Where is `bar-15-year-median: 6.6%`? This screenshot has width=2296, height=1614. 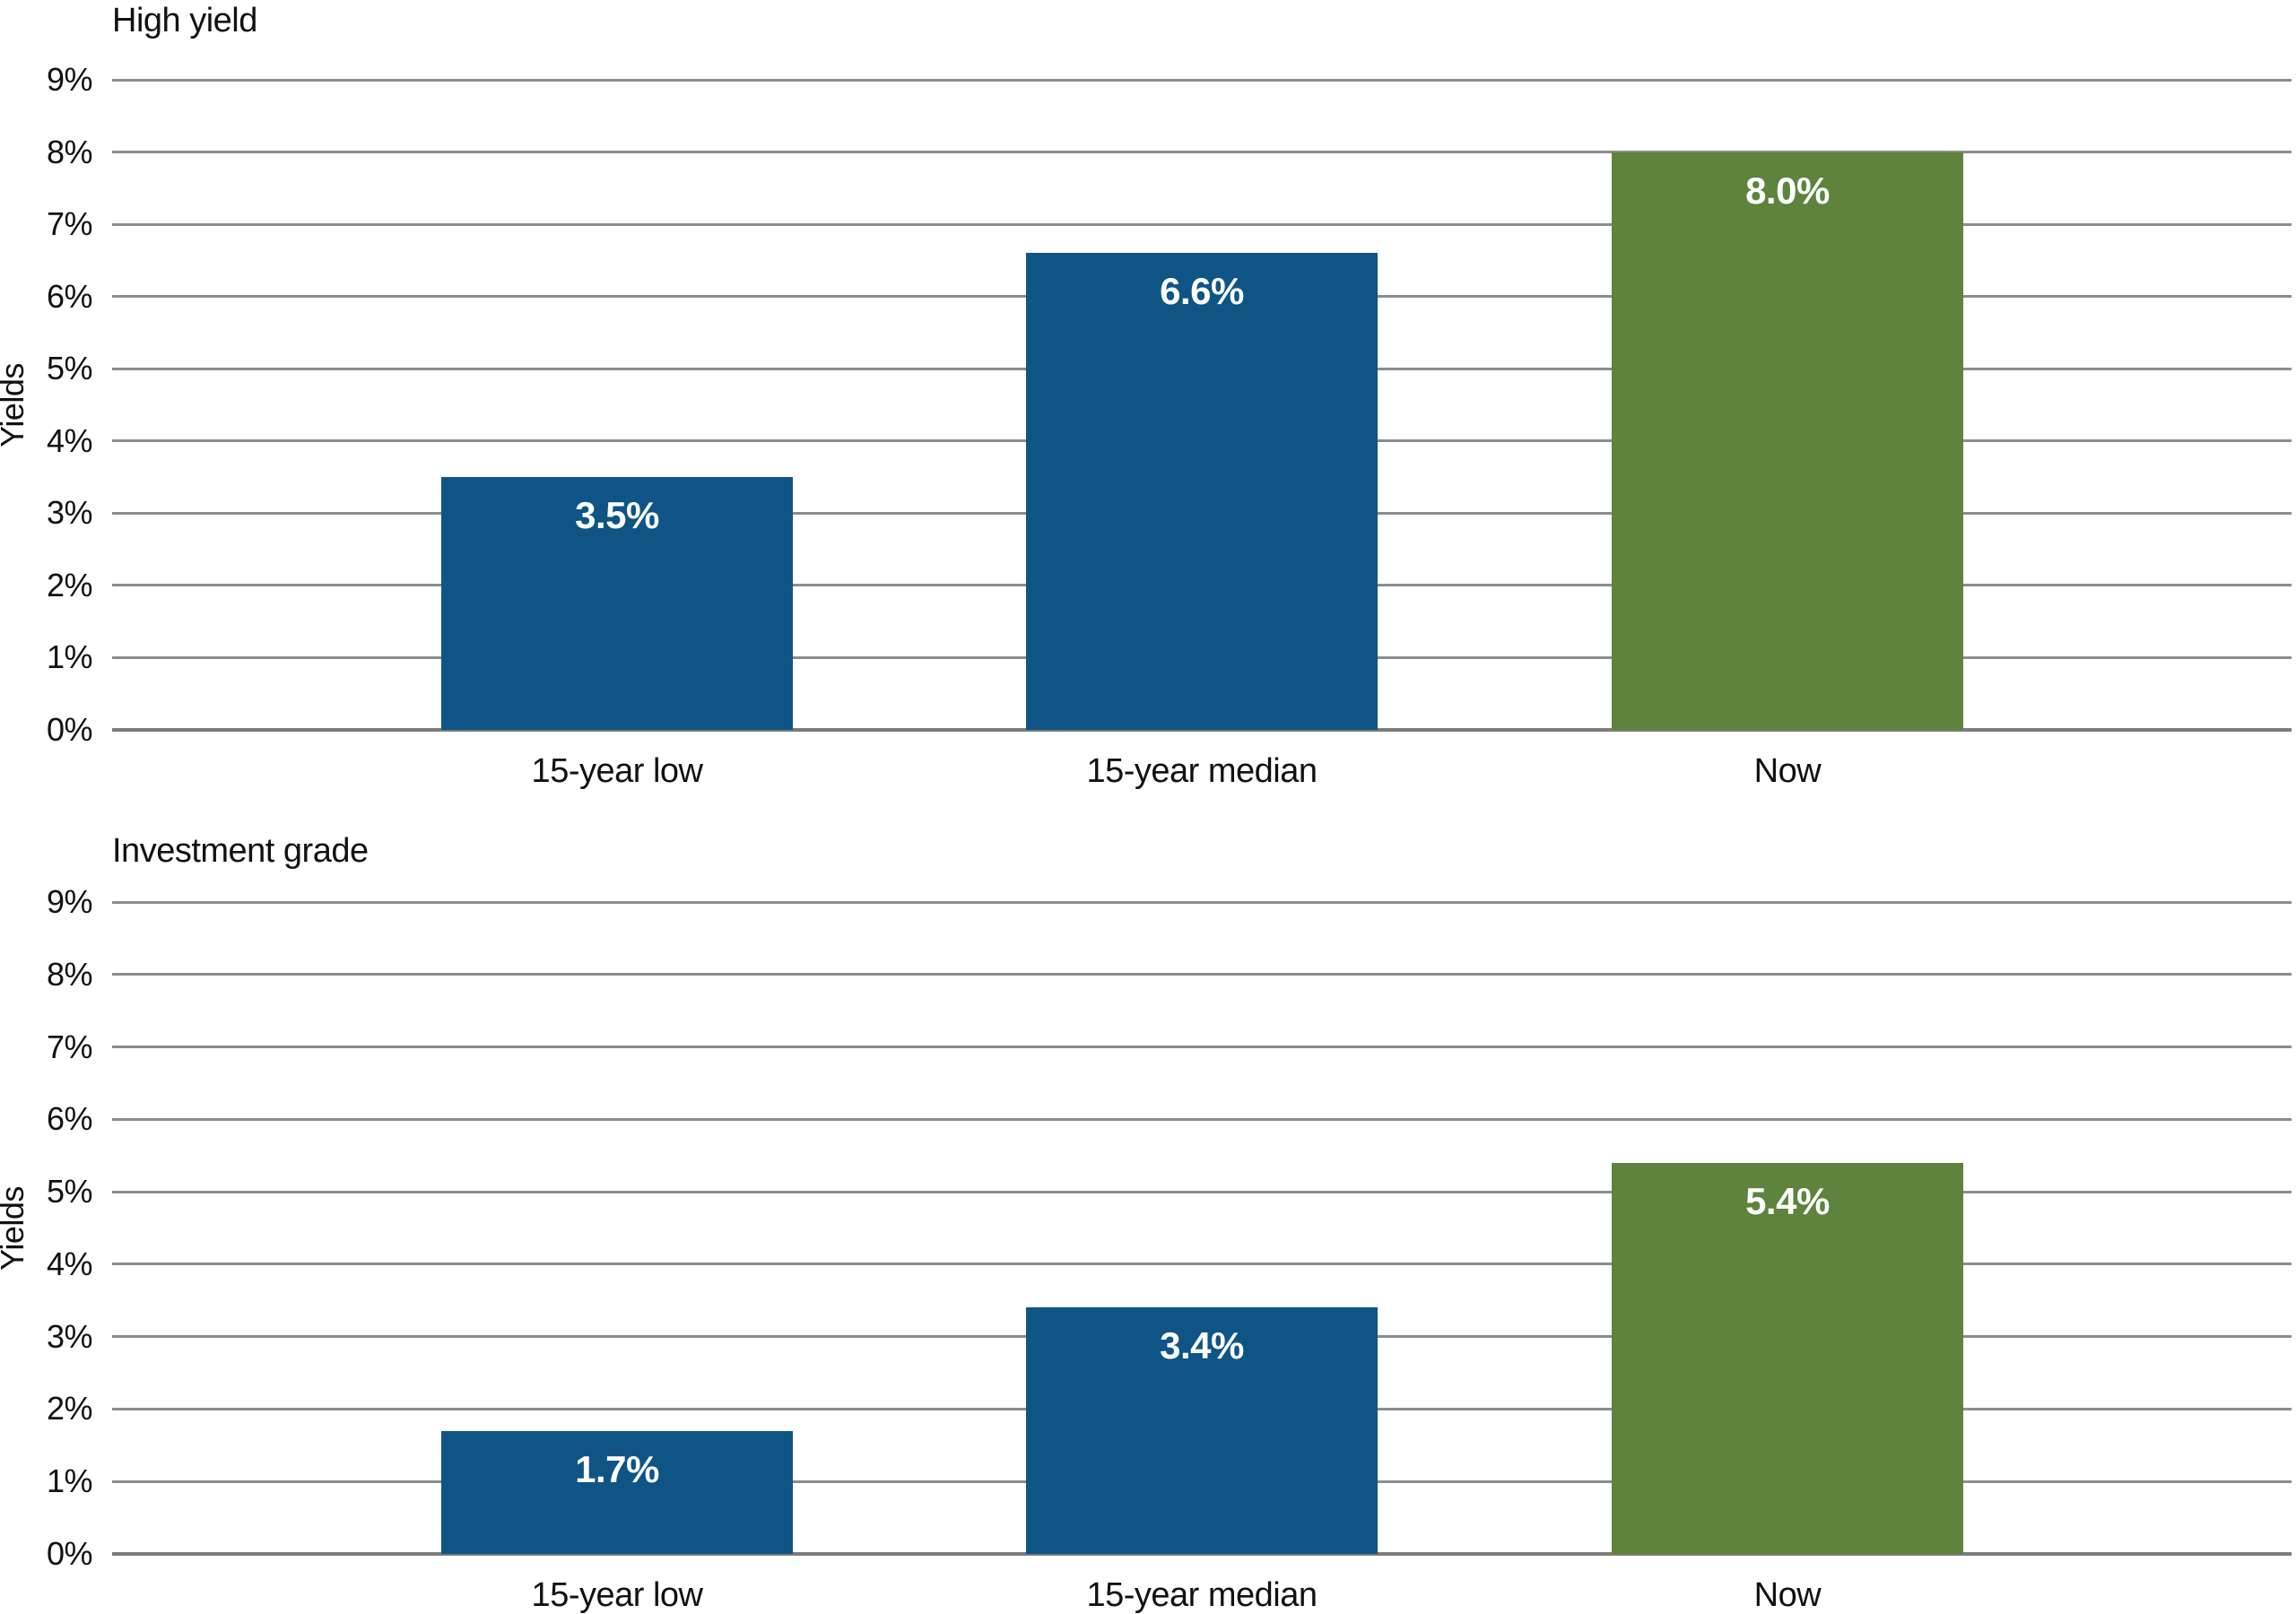 bar-15-year-median: 6.6% is located at coordinates (1202, 491).